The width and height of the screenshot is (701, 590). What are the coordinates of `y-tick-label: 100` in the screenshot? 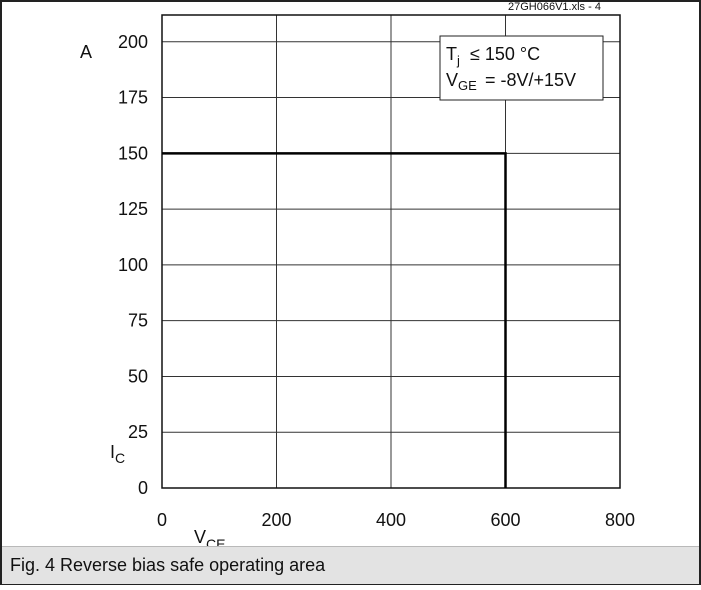 It's located at (133, 265).